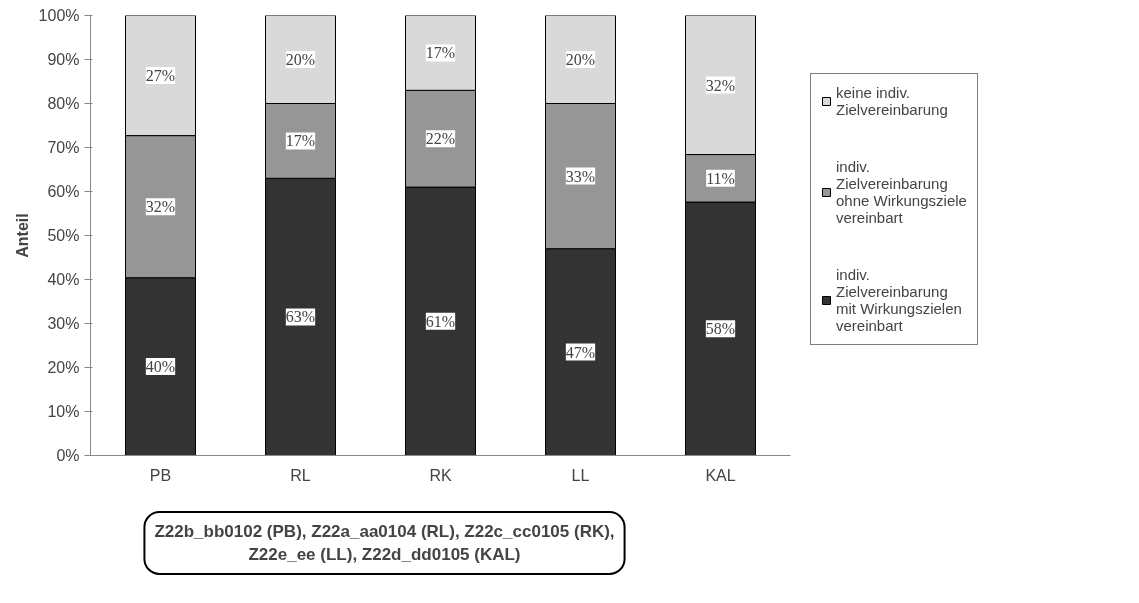  Describe the element at coordinates (63, 323) in the screenshot. I see `y-tick-label: 30%` at that location.